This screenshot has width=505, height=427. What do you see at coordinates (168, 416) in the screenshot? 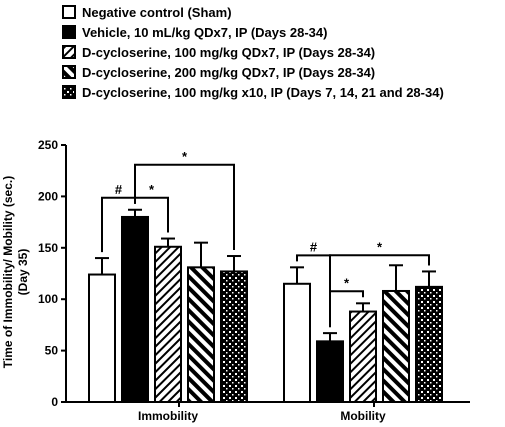
I see `x-tick-label-immobility: Immobility` at bounding box center [168, 416].